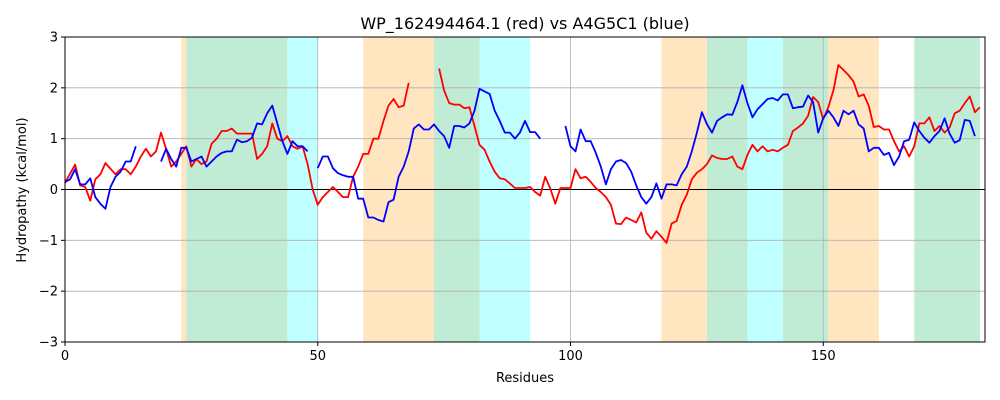 The width and height of the screenshot is (1000, 400). Describe the element at coordinates (65, 356) in the screenshot. I see `x-tick-label: 0` at that location.